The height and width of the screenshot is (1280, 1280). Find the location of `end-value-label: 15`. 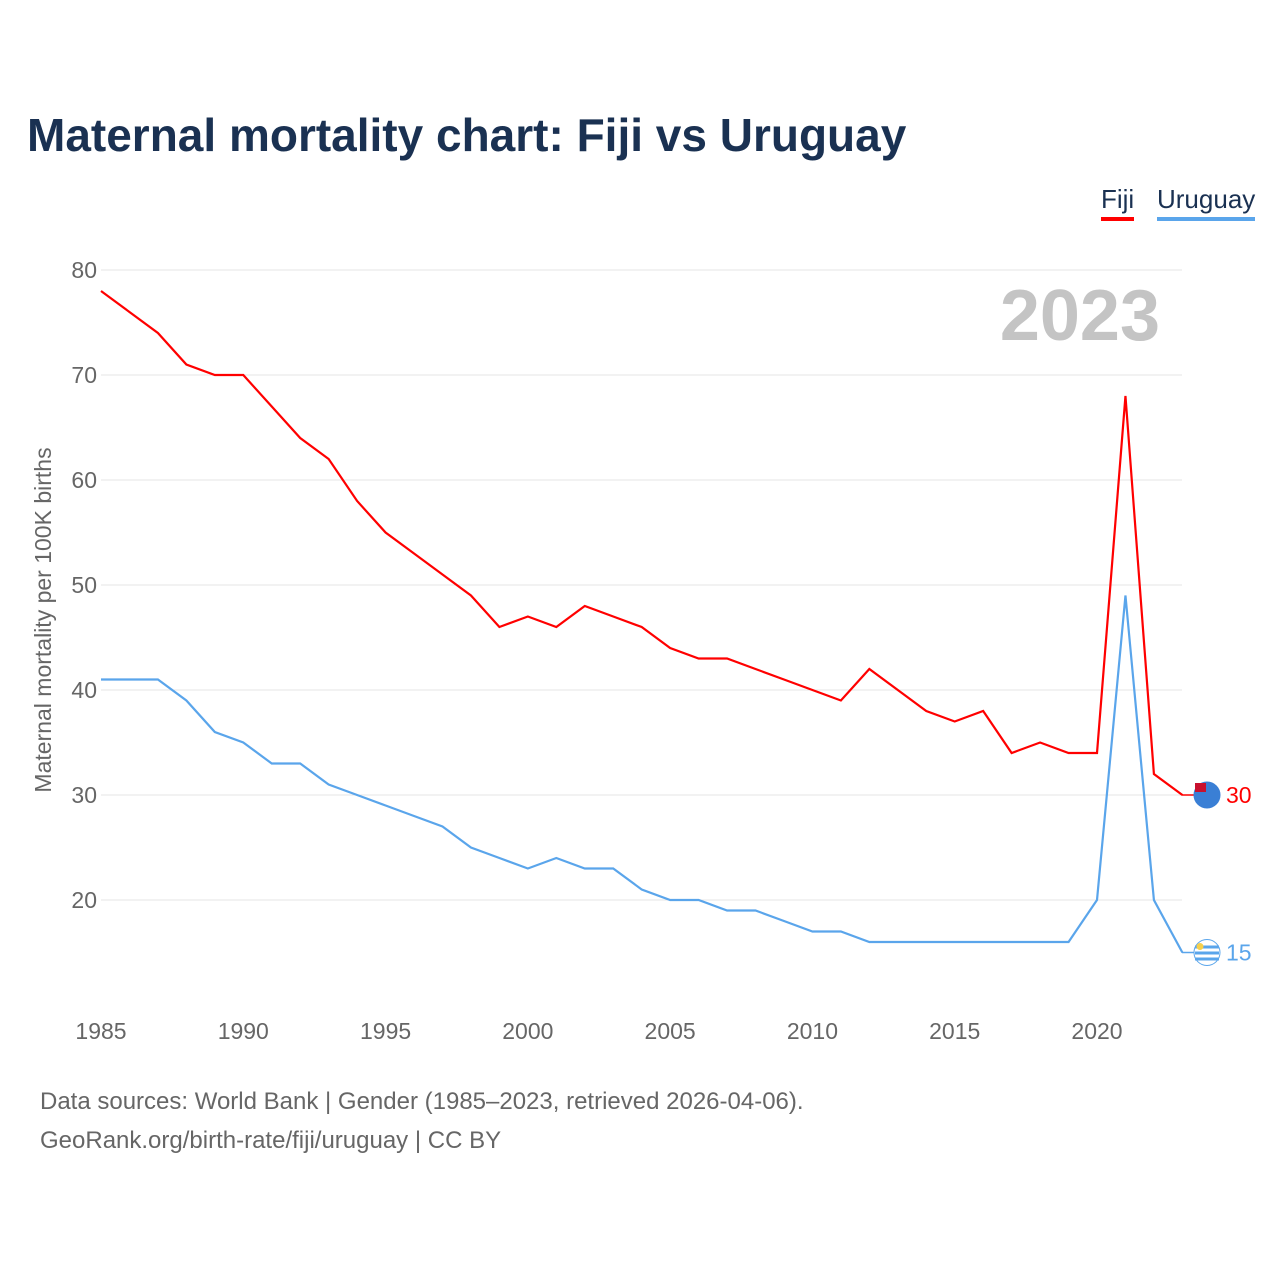

end-value-label: 15 is located at coordinates (1239, 953).